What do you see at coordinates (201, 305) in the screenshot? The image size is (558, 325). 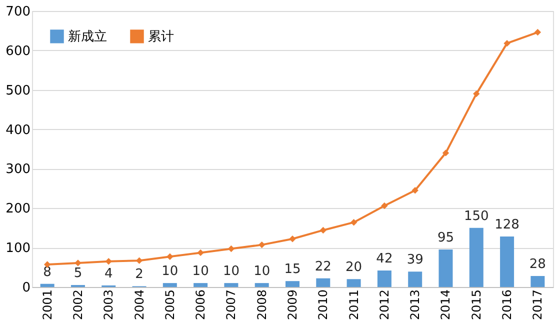 I see `x-tick-label: 2006` at bounding box center [201, 305].